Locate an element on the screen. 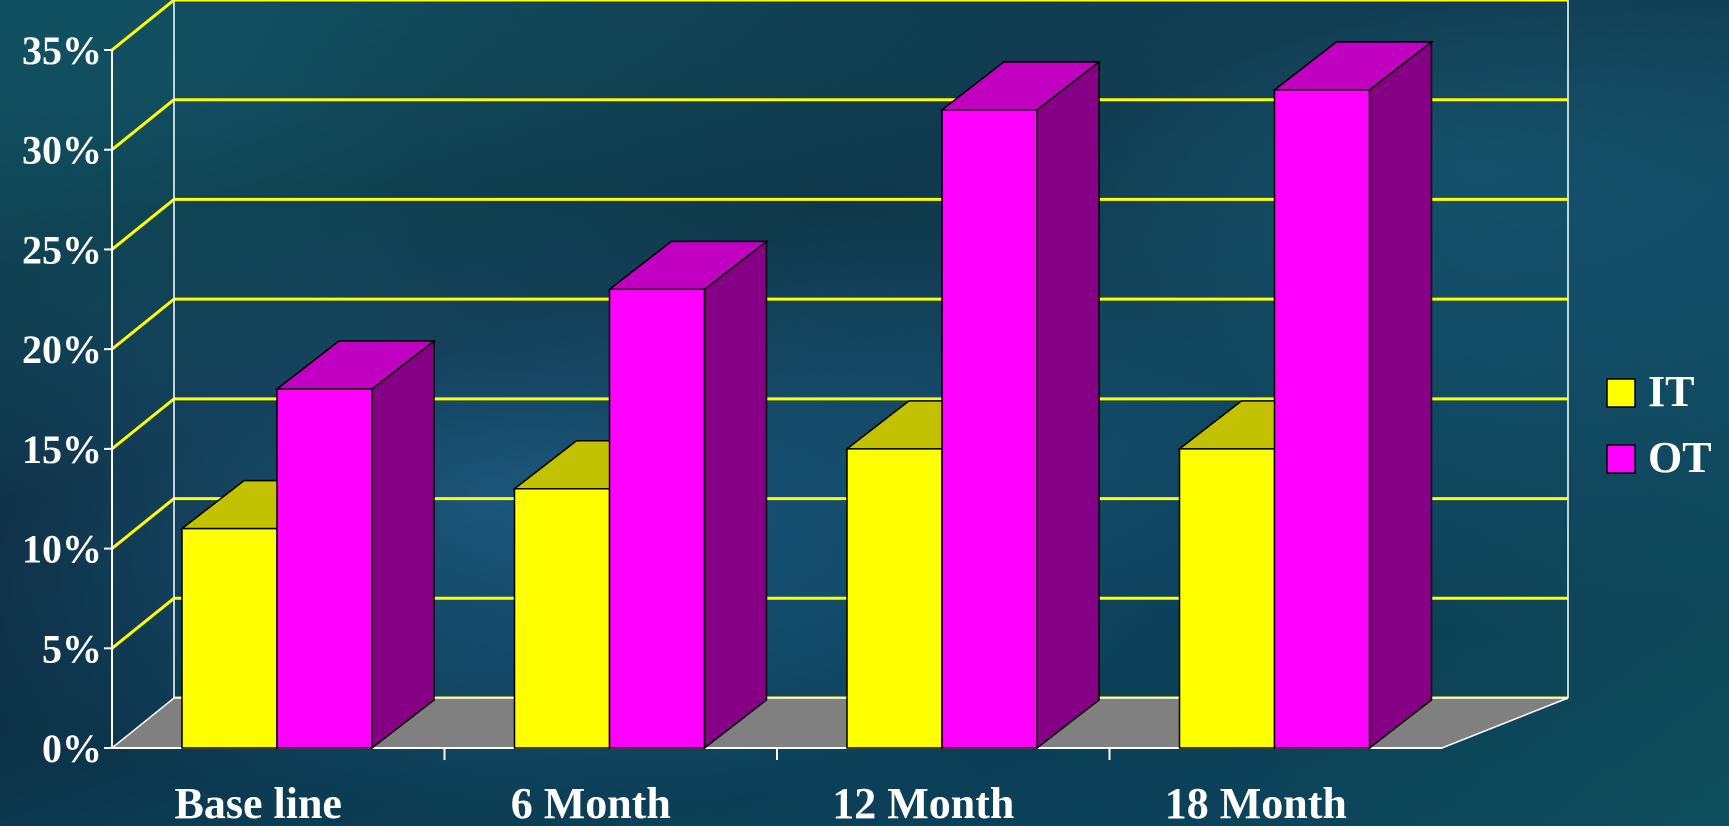 The width and height of the screenshot is (1729, 826). x-tick-label: 18 Month is located at coordinates (1256, 802).